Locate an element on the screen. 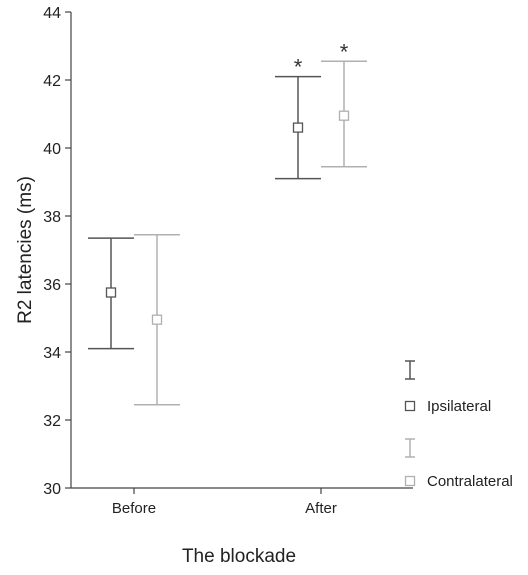 This screenshot has height=575, width=528. y-ticks: 30 32 34 36 38 40 42 44 is located at coordinates (57, 251).